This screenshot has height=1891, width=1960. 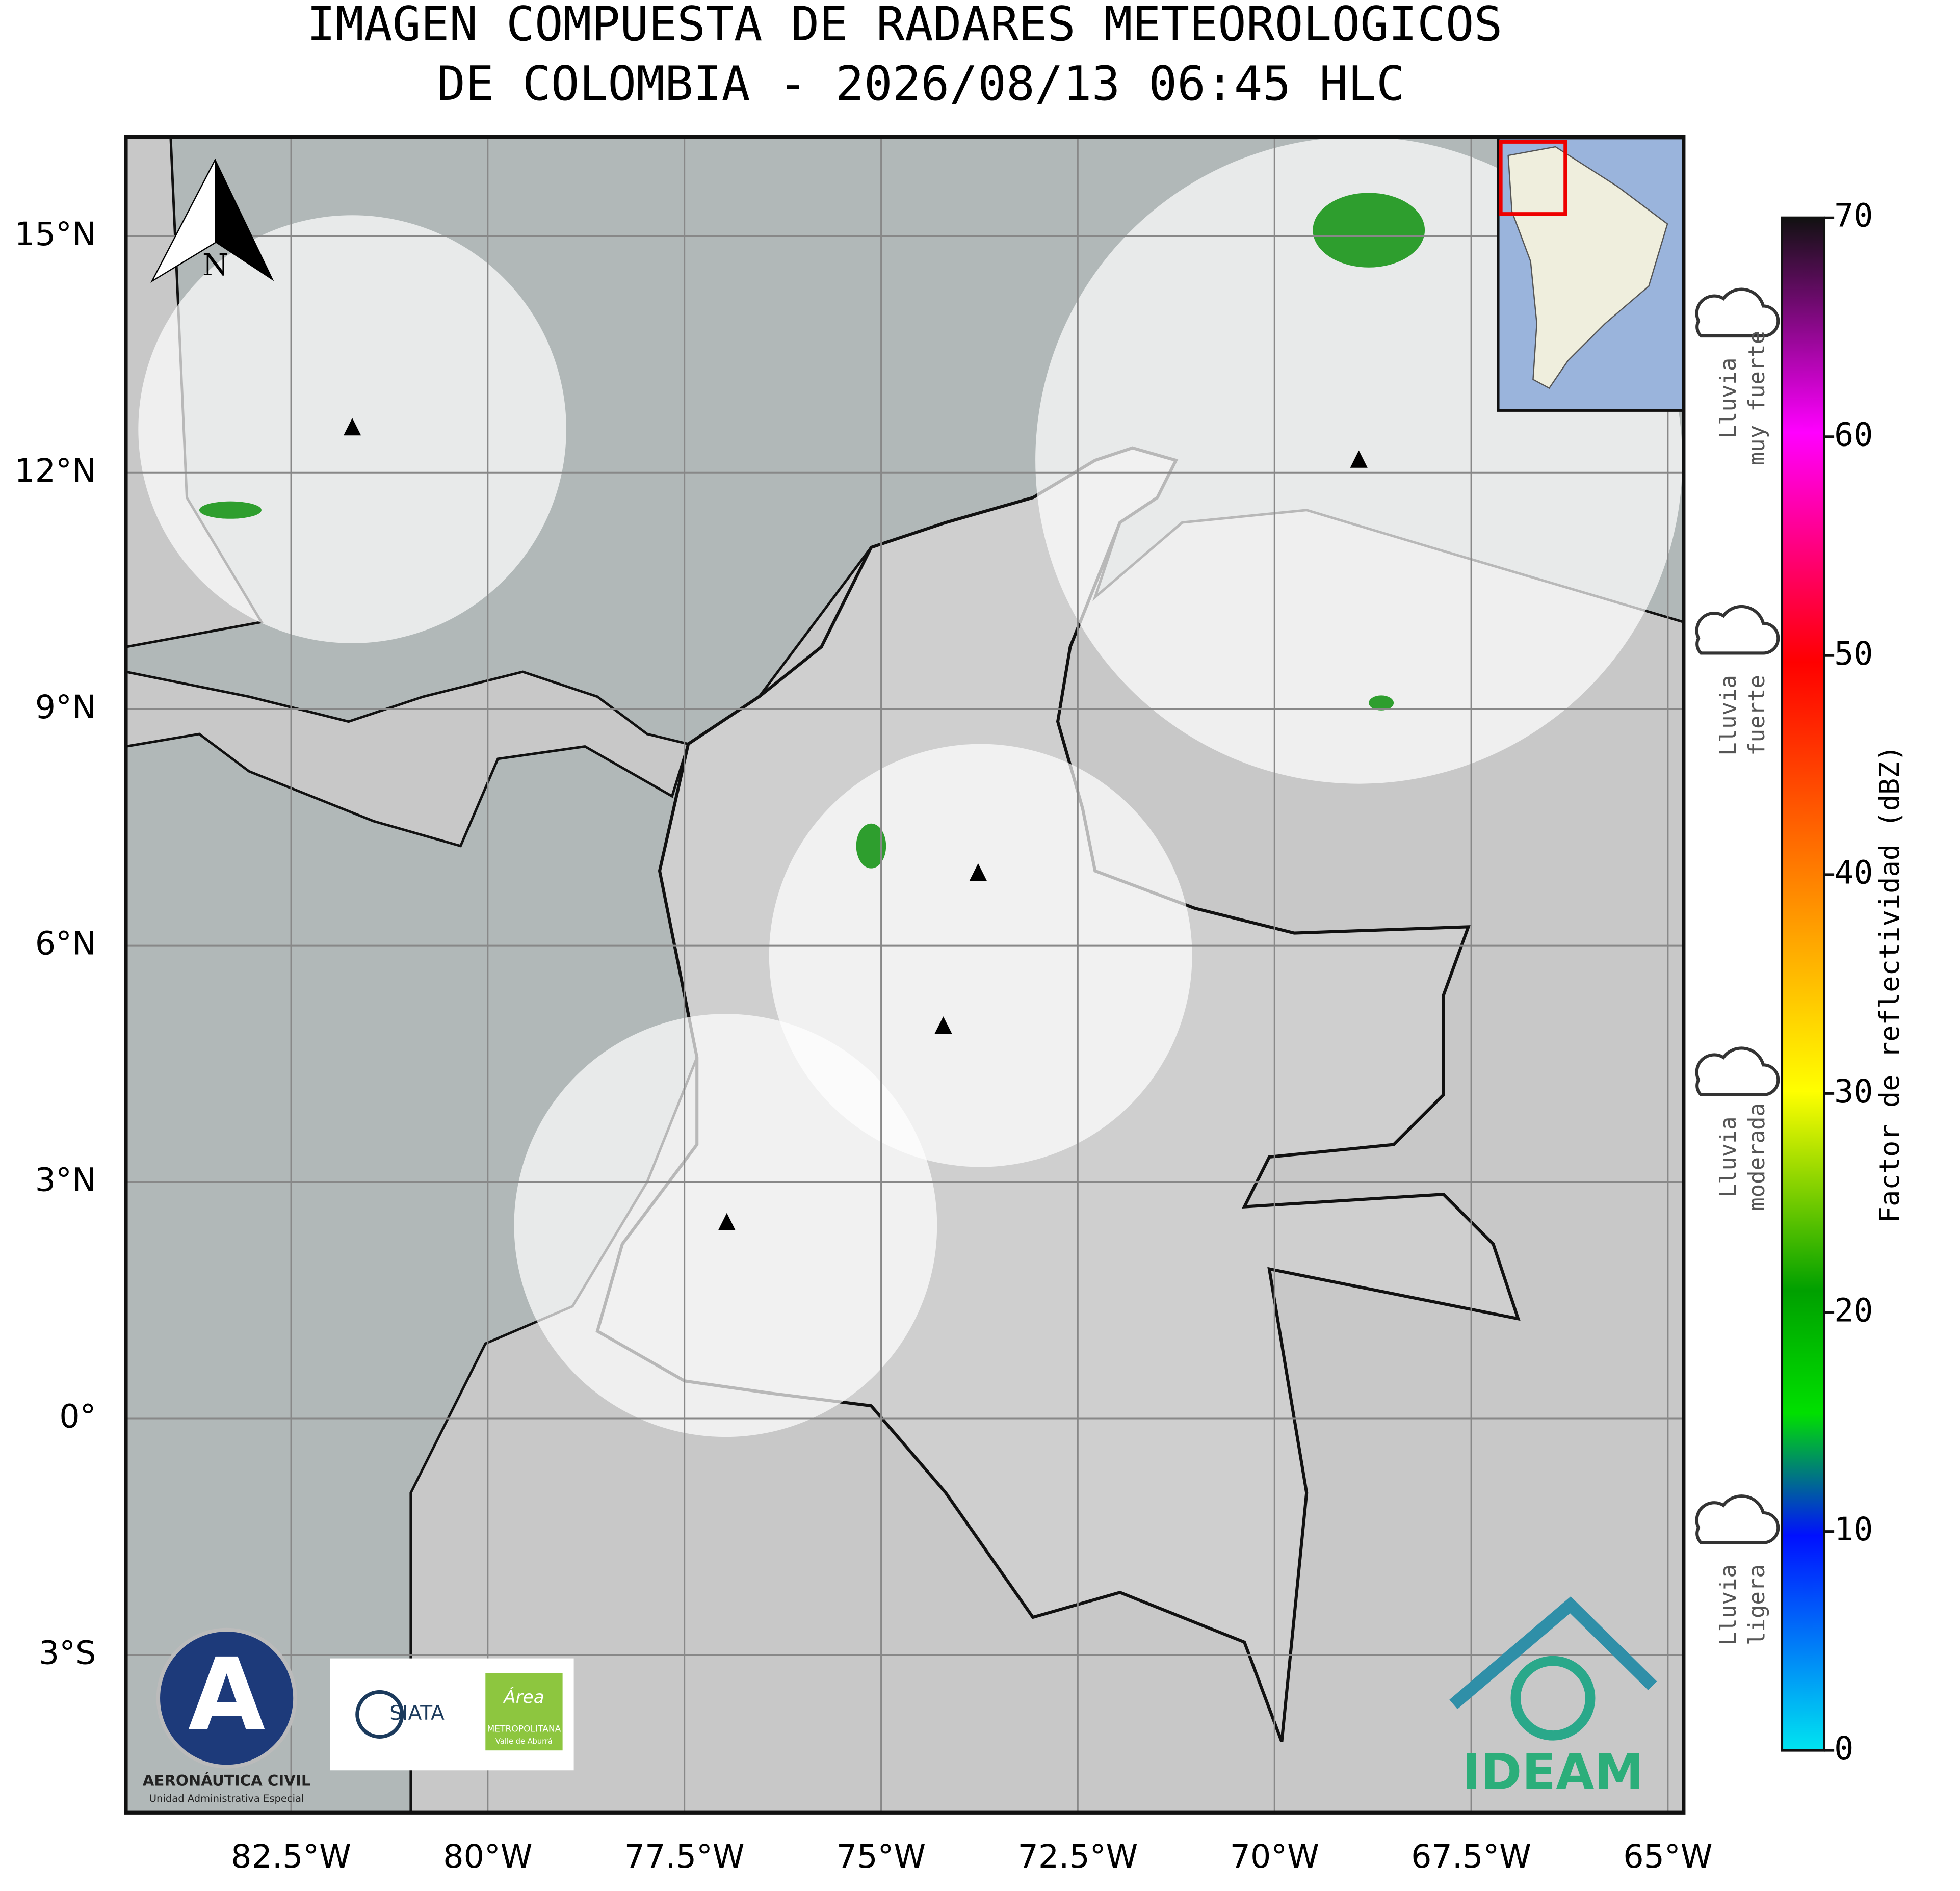 I want to click on colorbar-tick-label: 0, so click(x=1844, y=1748).